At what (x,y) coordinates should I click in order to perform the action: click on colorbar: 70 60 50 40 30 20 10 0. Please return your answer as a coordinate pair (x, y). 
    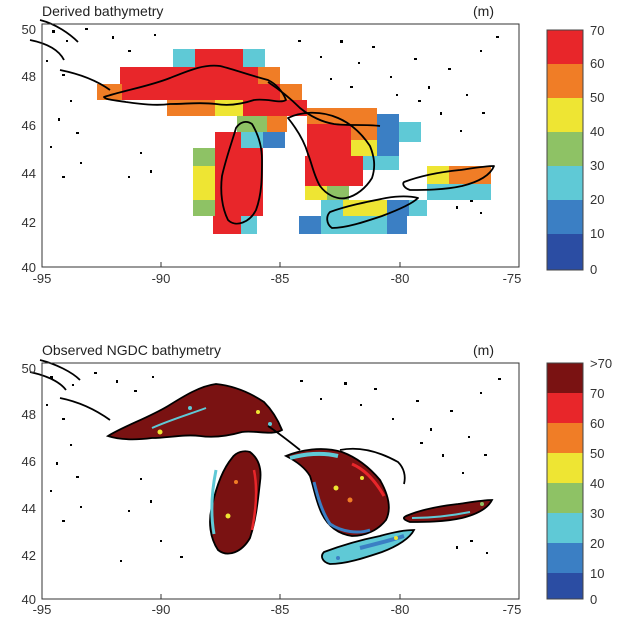
    Looking at the image, I should click on (575, 150).